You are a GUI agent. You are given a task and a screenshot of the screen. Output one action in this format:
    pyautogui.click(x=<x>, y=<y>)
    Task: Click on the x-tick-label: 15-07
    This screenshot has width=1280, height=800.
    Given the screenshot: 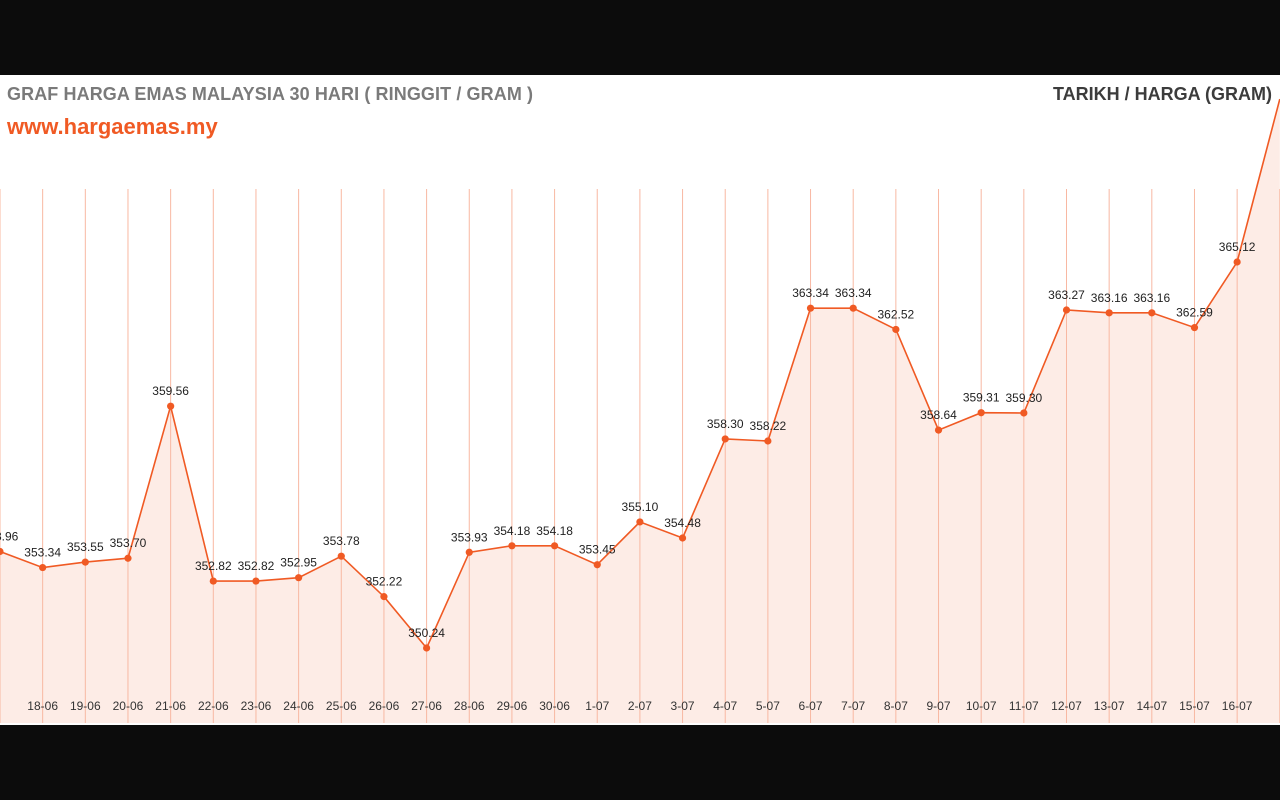 What is the action you would take?
    pyautogui.click(x=1194, y=706)
    